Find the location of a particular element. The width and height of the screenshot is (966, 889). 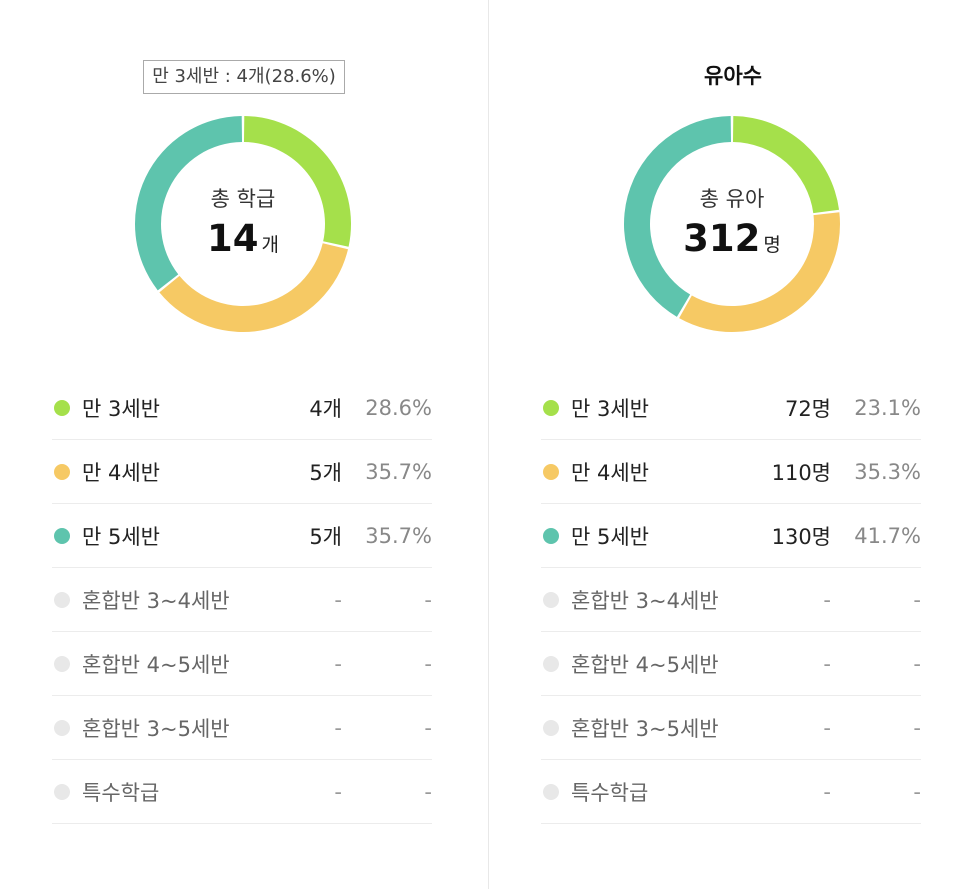

chart-header: 유아수 is located at coordinates (727, 76).